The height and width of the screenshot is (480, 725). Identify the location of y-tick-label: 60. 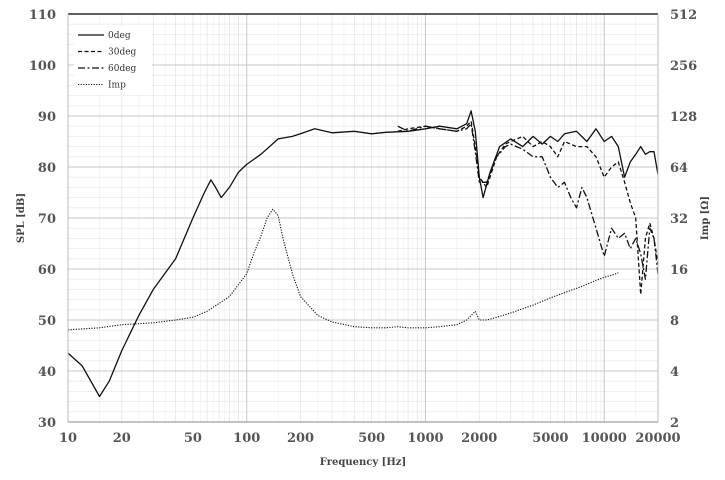
(47, 270).